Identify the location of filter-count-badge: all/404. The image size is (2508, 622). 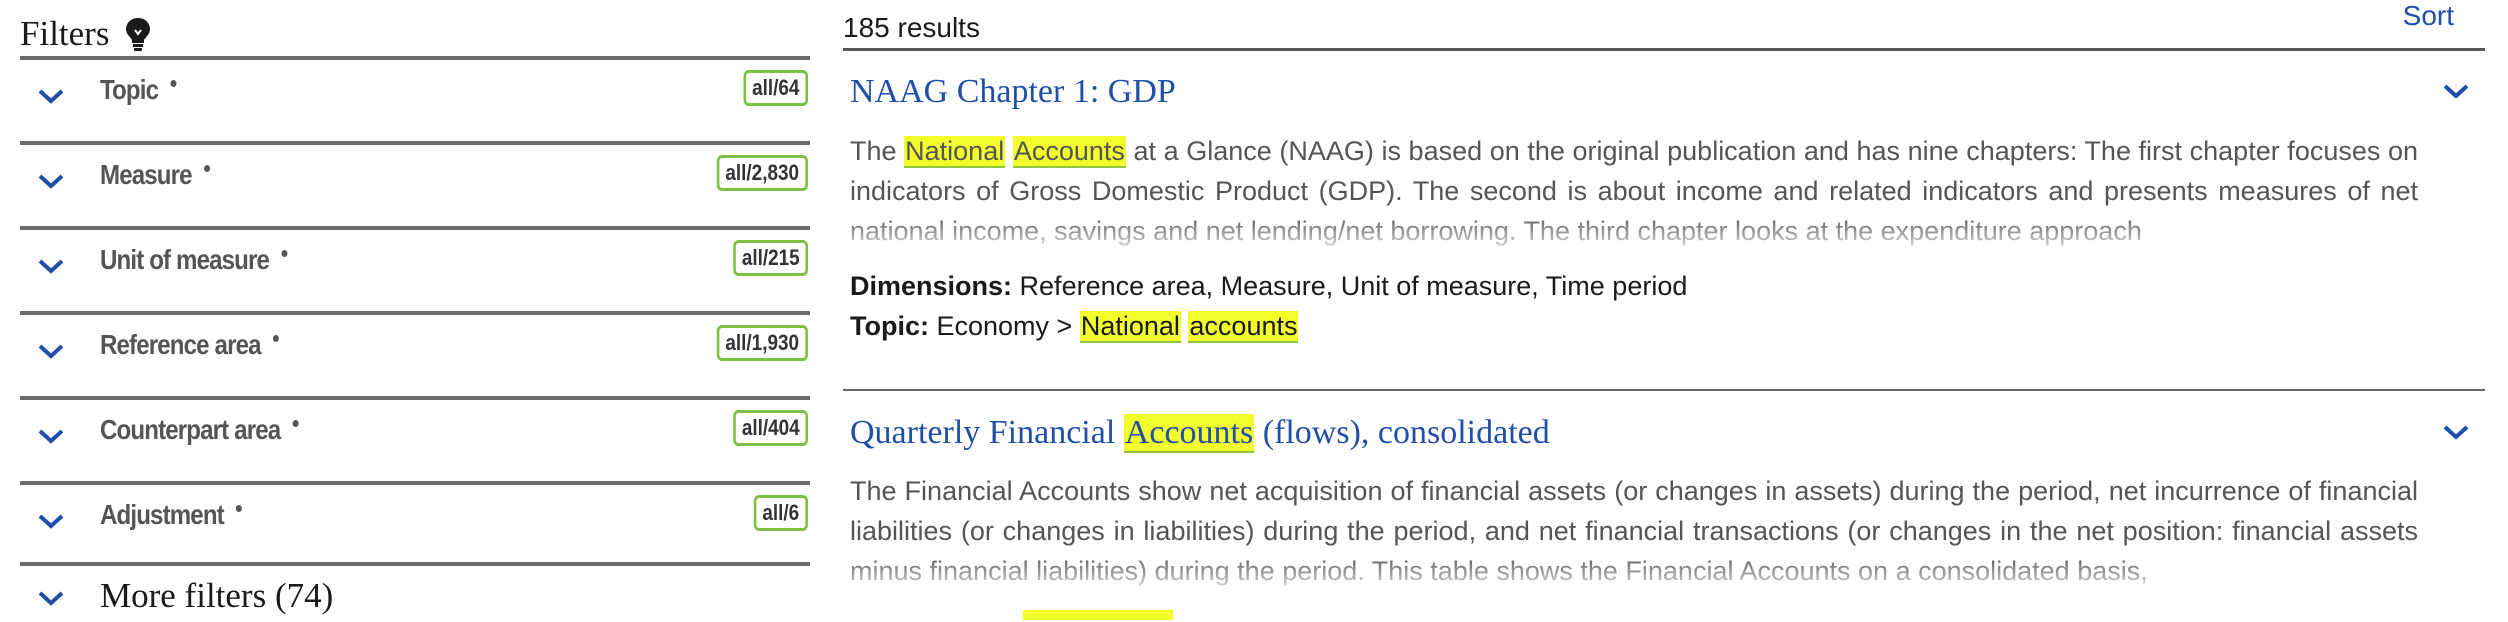
(770, 428).